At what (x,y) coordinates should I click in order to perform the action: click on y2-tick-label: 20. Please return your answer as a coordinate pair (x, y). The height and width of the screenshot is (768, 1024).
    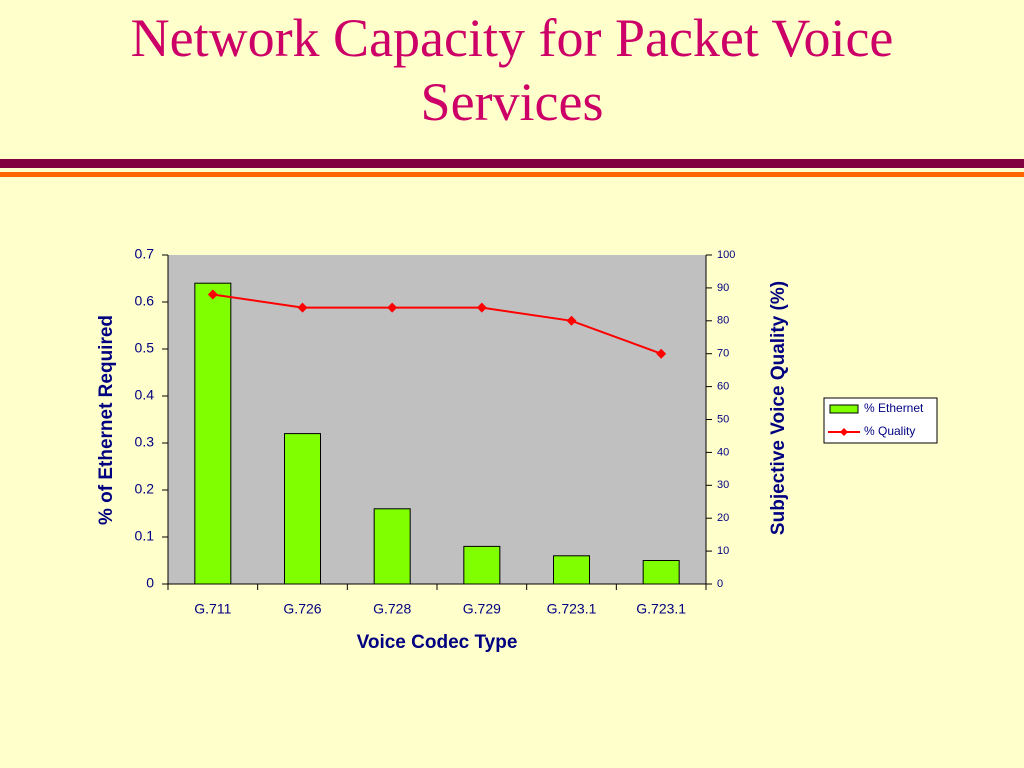
    Looking at the image, I should click on (723, 518).